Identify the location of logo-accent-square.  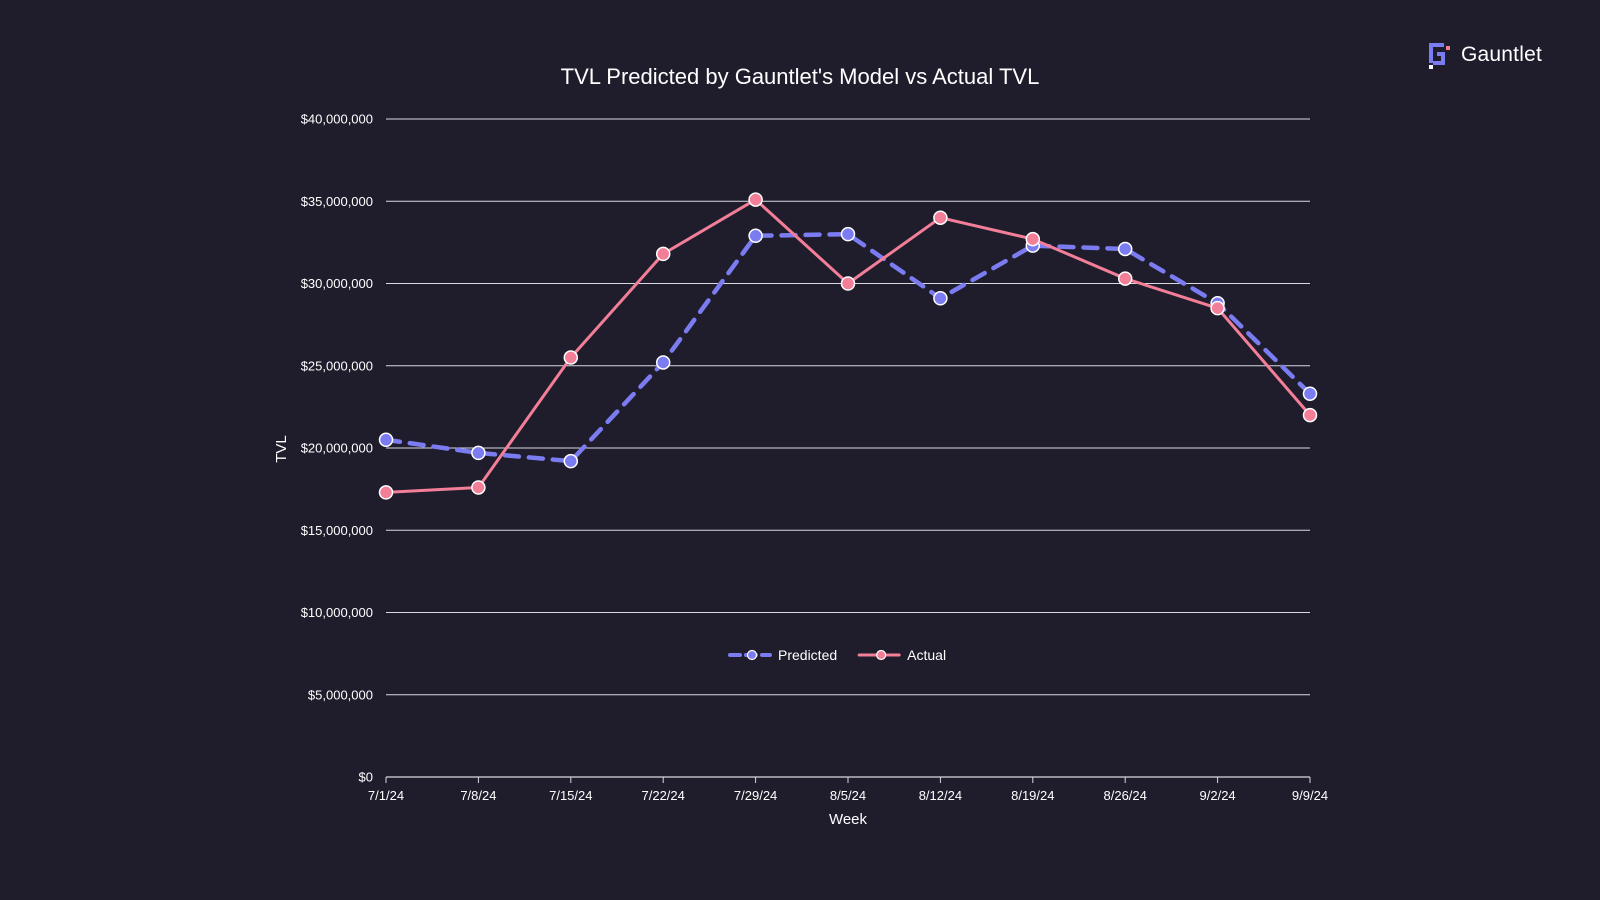
(1448, 48).